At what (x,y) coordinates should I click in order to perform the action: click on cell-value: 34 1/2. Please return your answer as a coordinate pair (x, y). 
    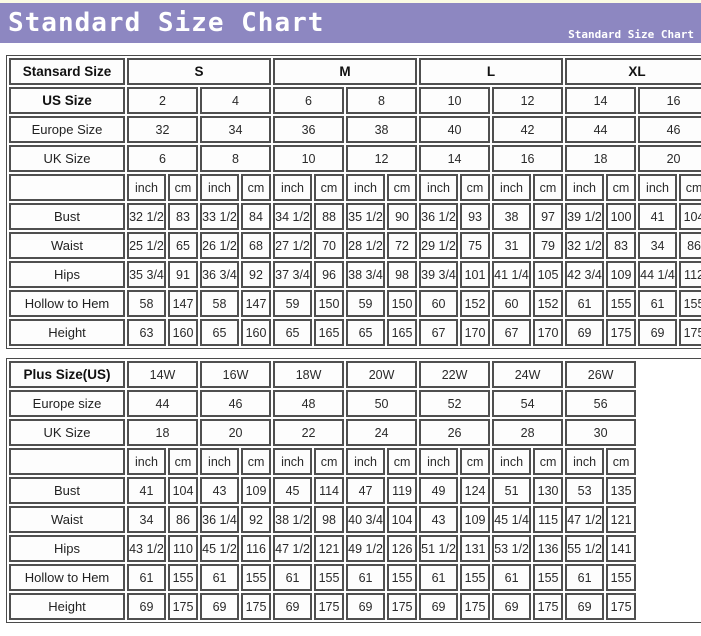
    Looking at the image, I should click on (293, 216).